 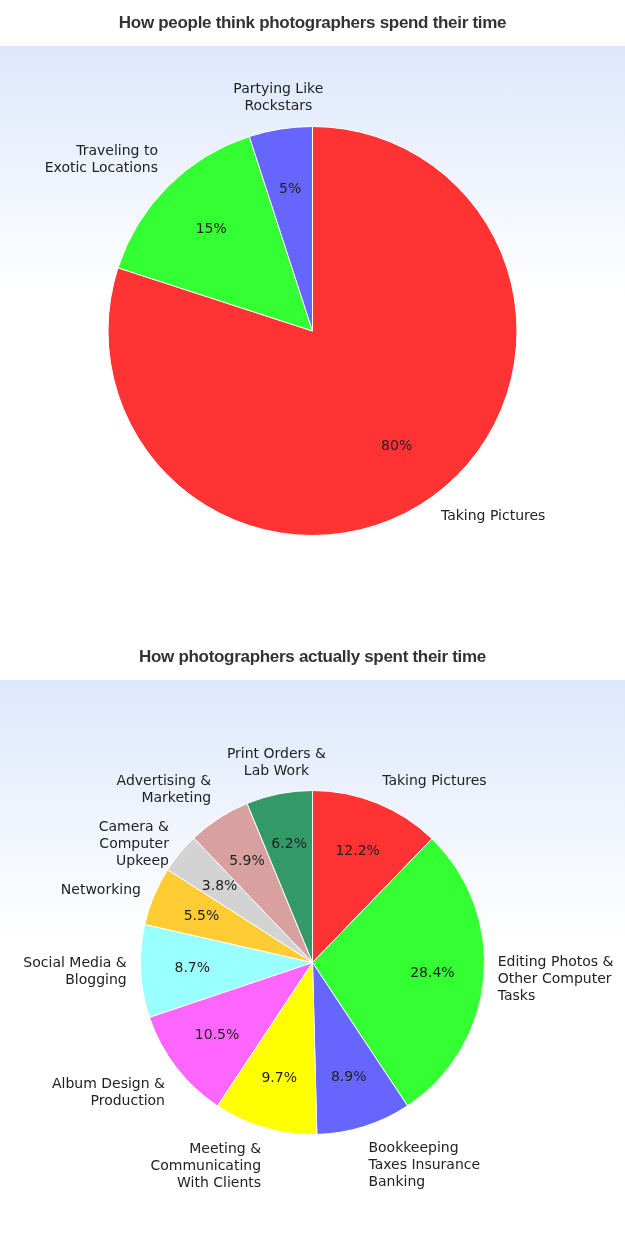 I want to click on slice-label: Networking, so click(x=100, y=889).